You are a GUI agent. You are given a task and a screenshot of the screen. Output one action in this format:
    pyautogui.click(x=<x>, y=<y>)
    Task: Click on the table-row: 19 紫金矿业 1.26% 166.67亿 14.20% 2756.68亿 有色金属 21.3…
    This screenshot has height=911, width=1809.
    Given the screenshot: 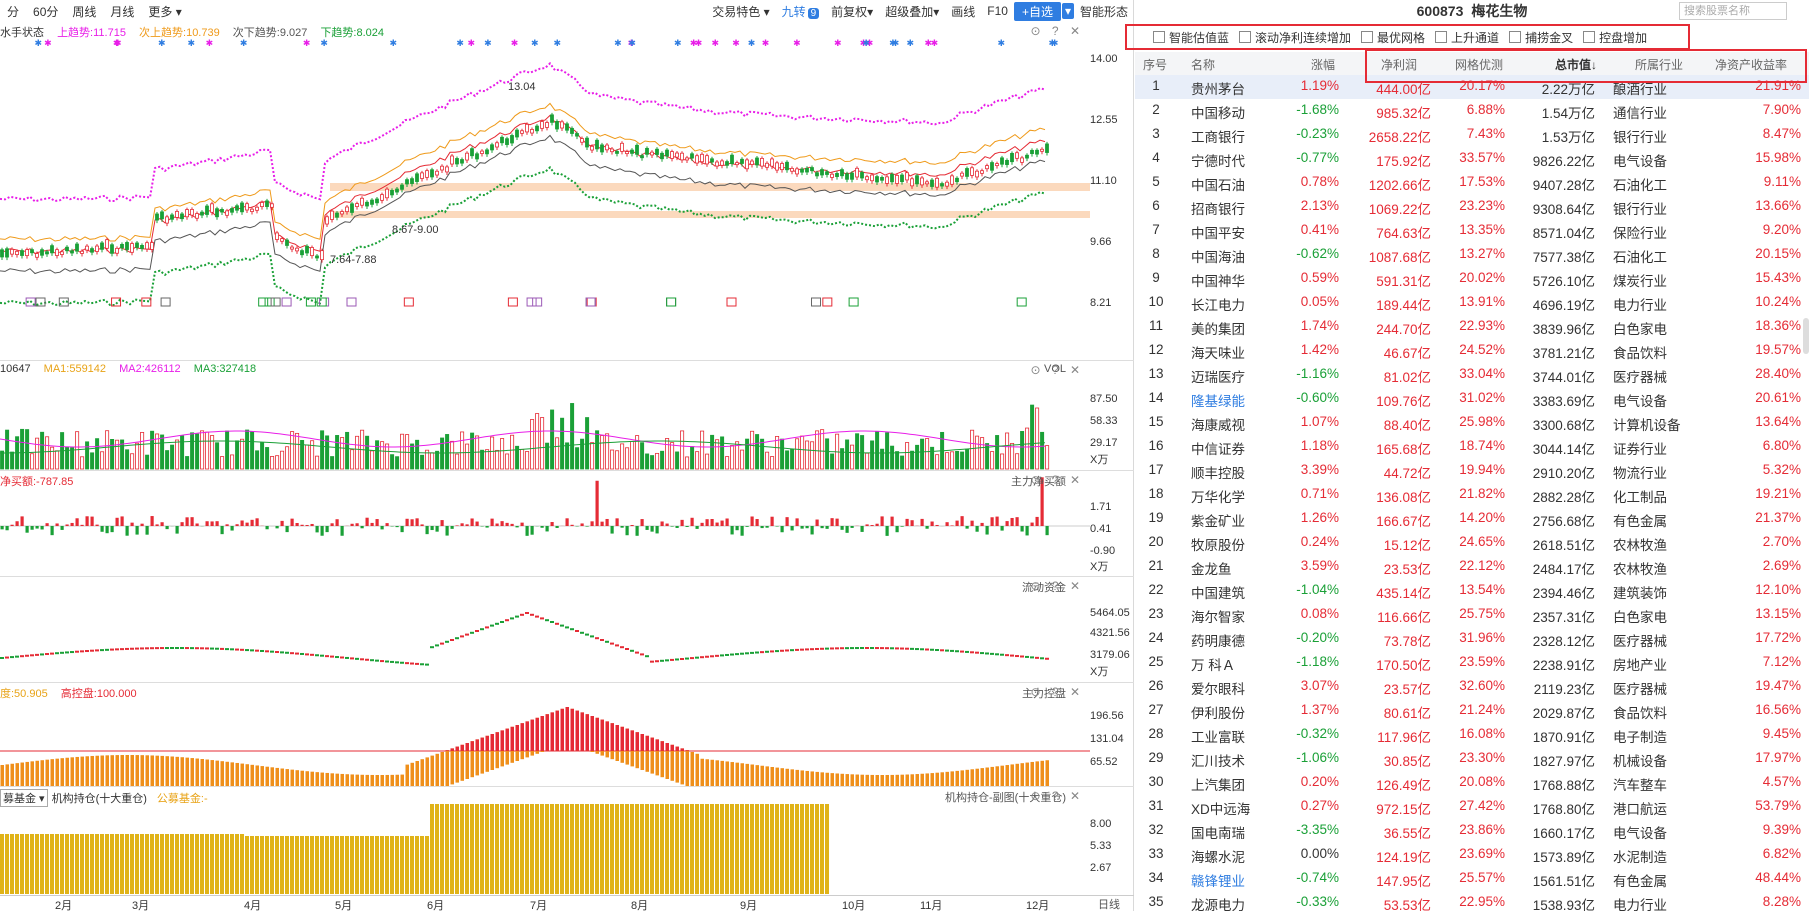 What is the action you would take?
    pyautogui.click(x=1472, y=519)
    